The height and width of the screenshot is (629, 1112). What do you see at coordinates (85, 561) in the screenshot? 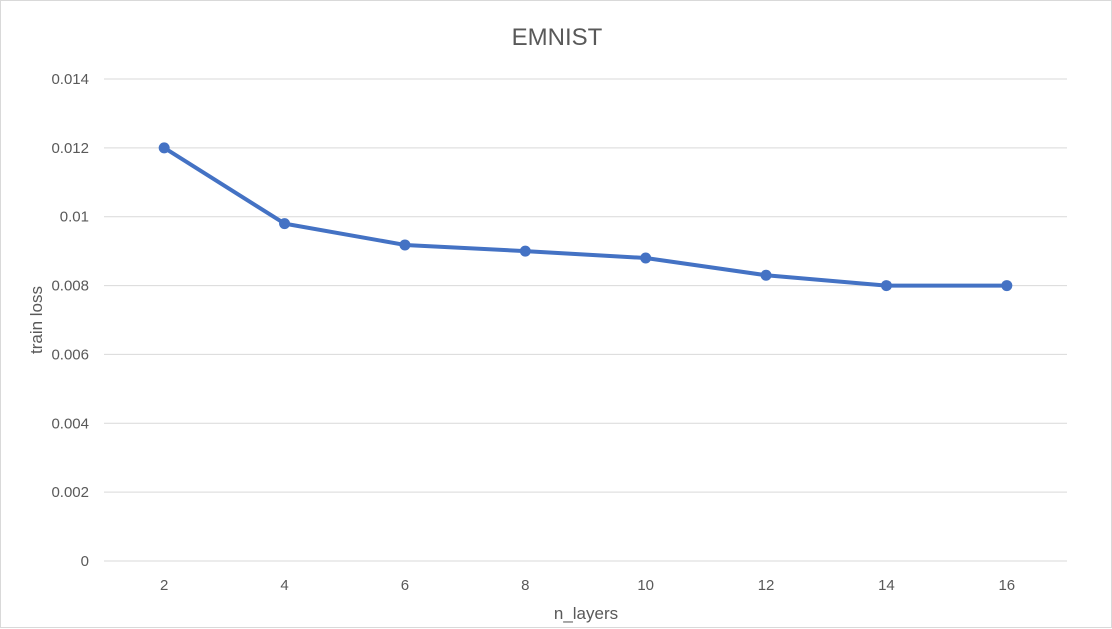
I see `y-tick-label: 0` at bounding box center [85, 561].